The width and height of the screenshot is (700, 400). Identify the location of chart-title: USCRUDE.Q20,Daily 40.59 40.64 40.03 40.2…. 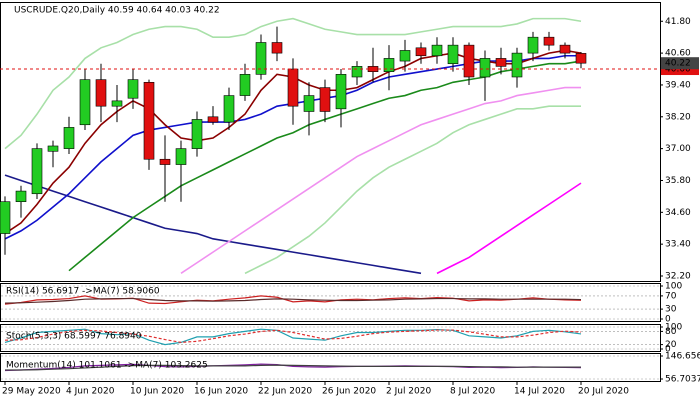
(117, 11).